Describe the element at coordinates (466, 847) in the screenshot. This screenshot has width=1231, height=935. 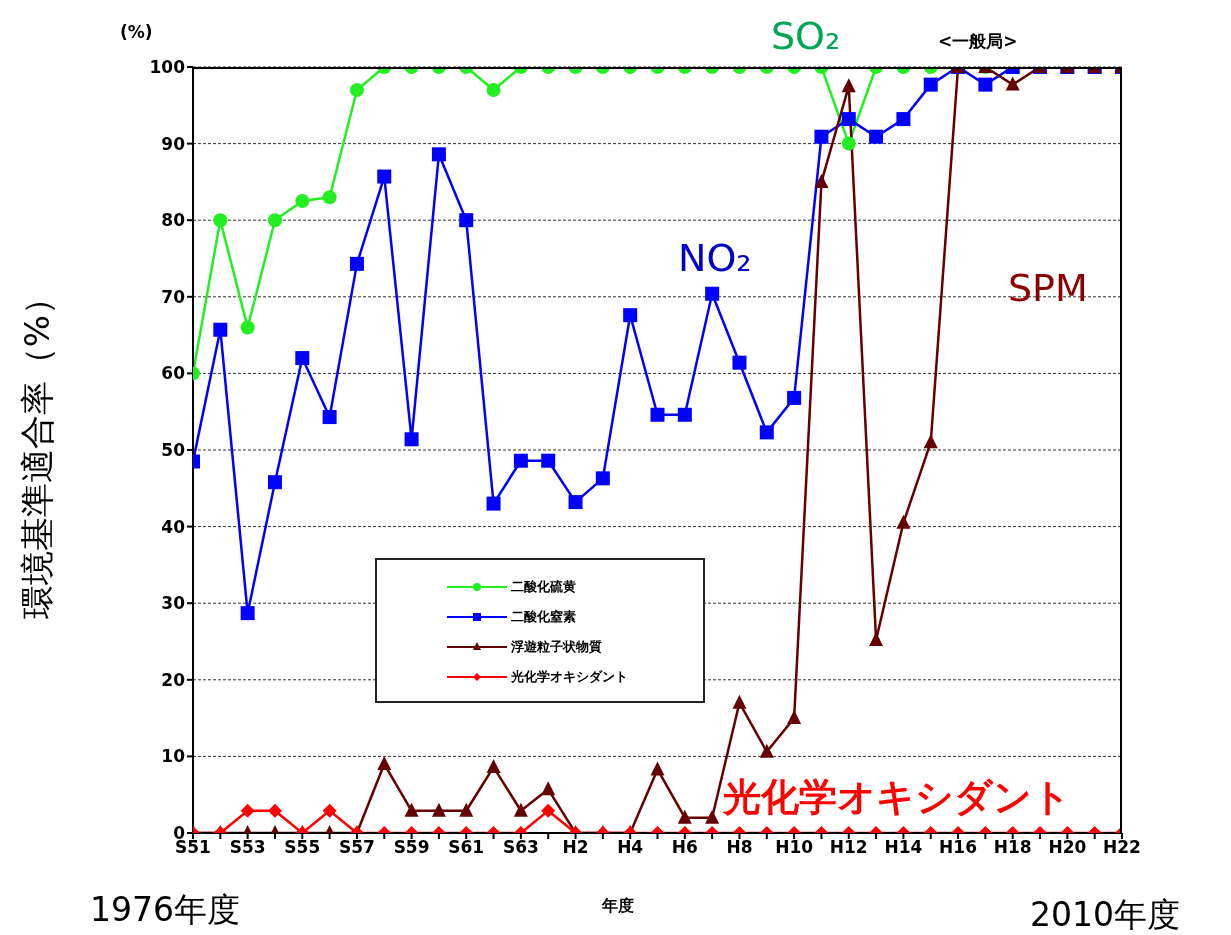
I see `x-tick-label: S61` at that location.